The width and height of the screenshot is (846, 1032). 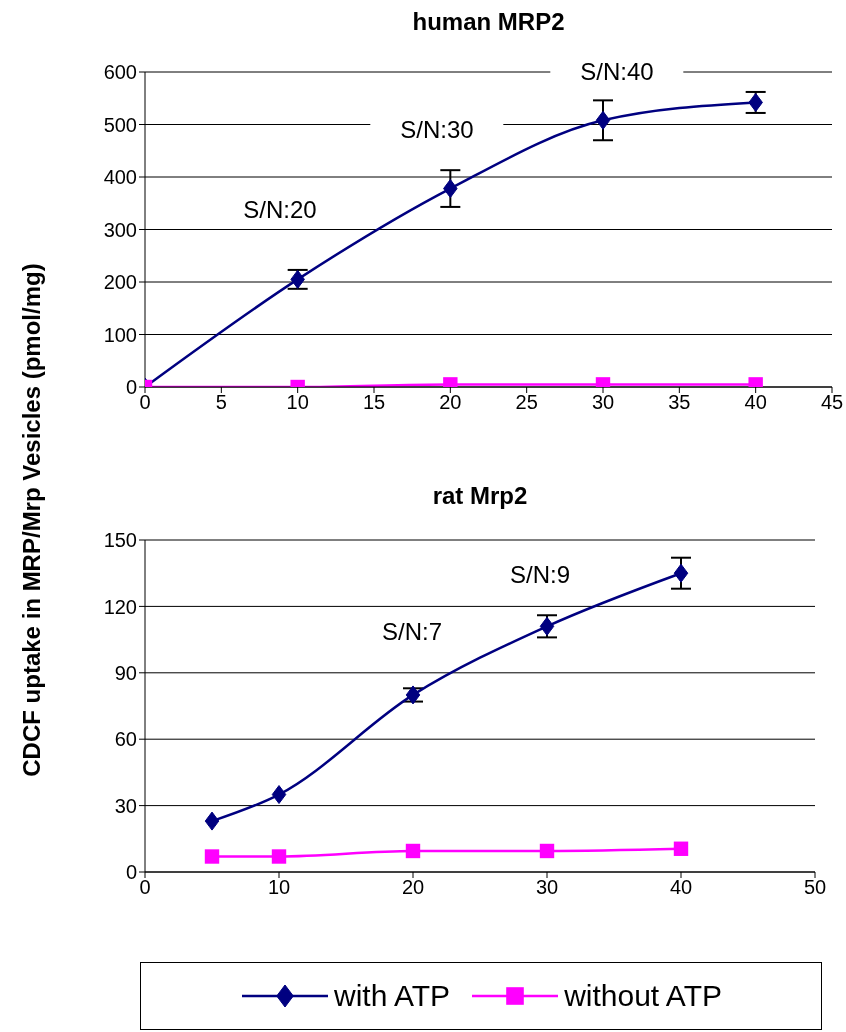 What do you see at coordinates (540, 575) in the screenshot?
I see `annotation: S/N:9` at bounding box center [540, 575].